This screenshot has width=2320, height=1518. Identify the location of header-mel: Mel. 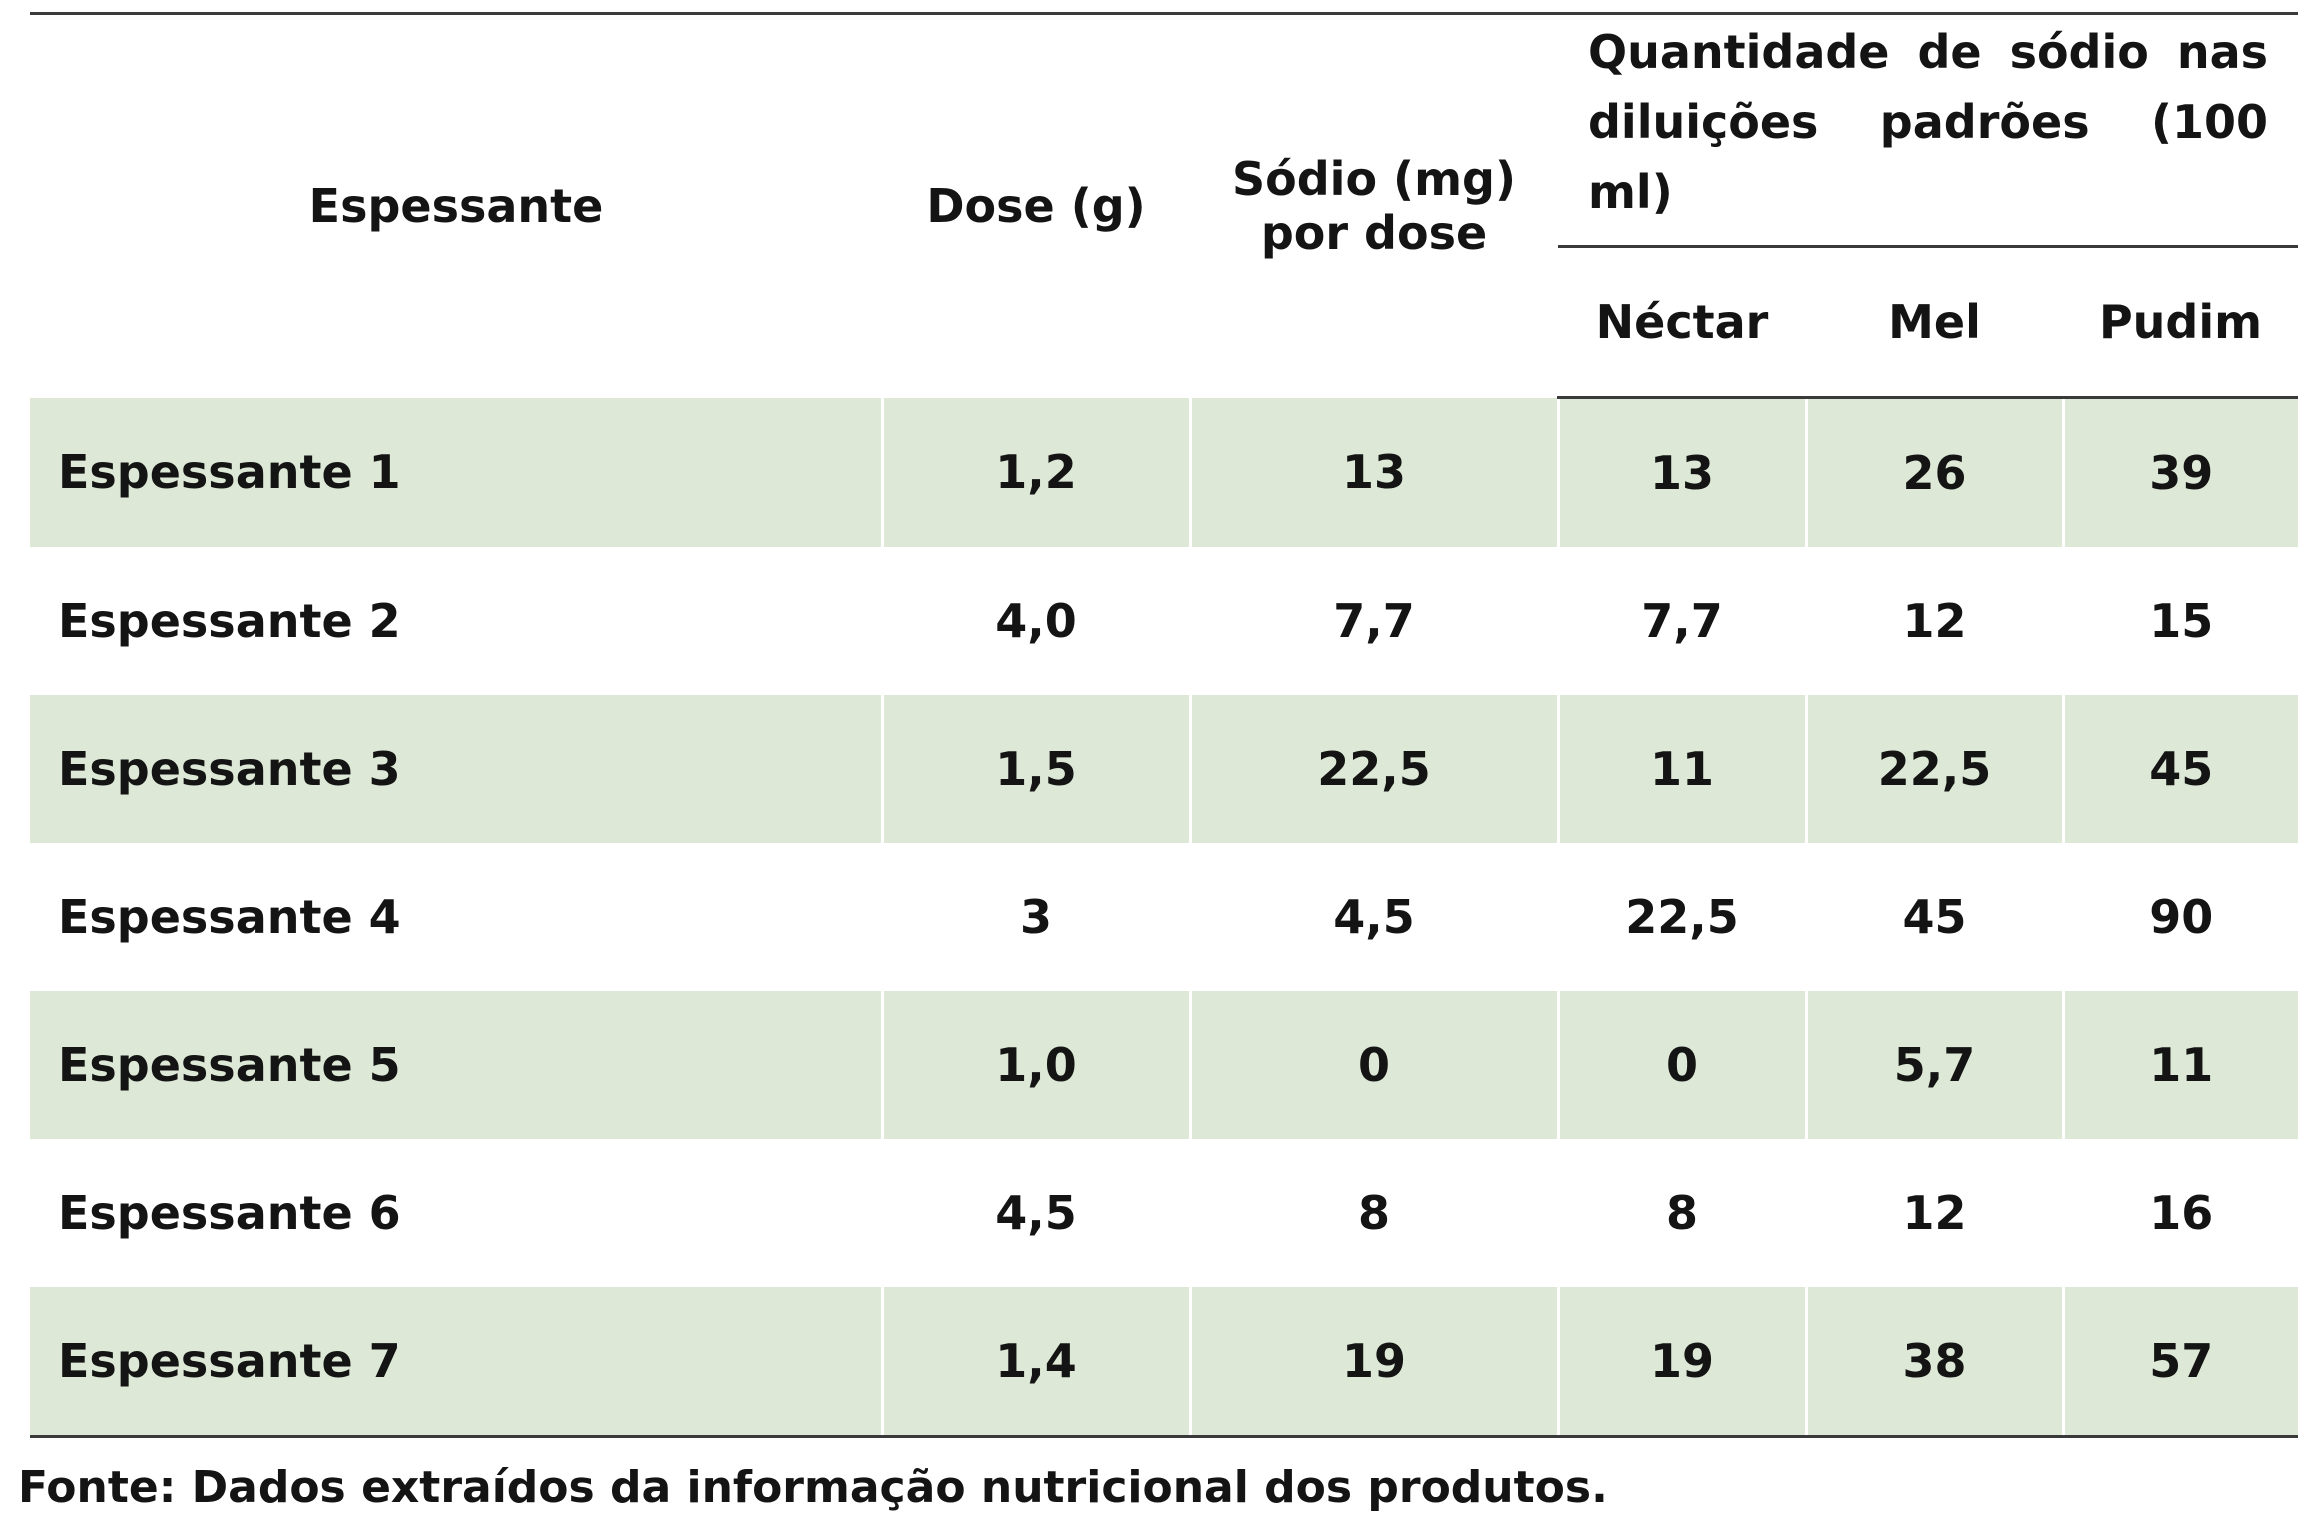
(1934, 323).